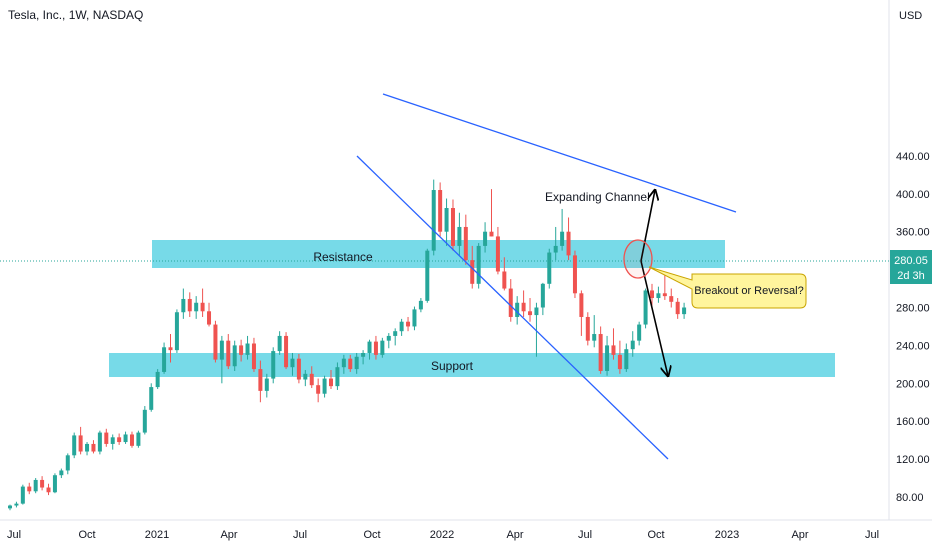 This screenshot has width=932, height=550. What do you see at coordinates (727, 287) in the screenshot?
I see `callout-bubble` at bounding box center [727, 287].